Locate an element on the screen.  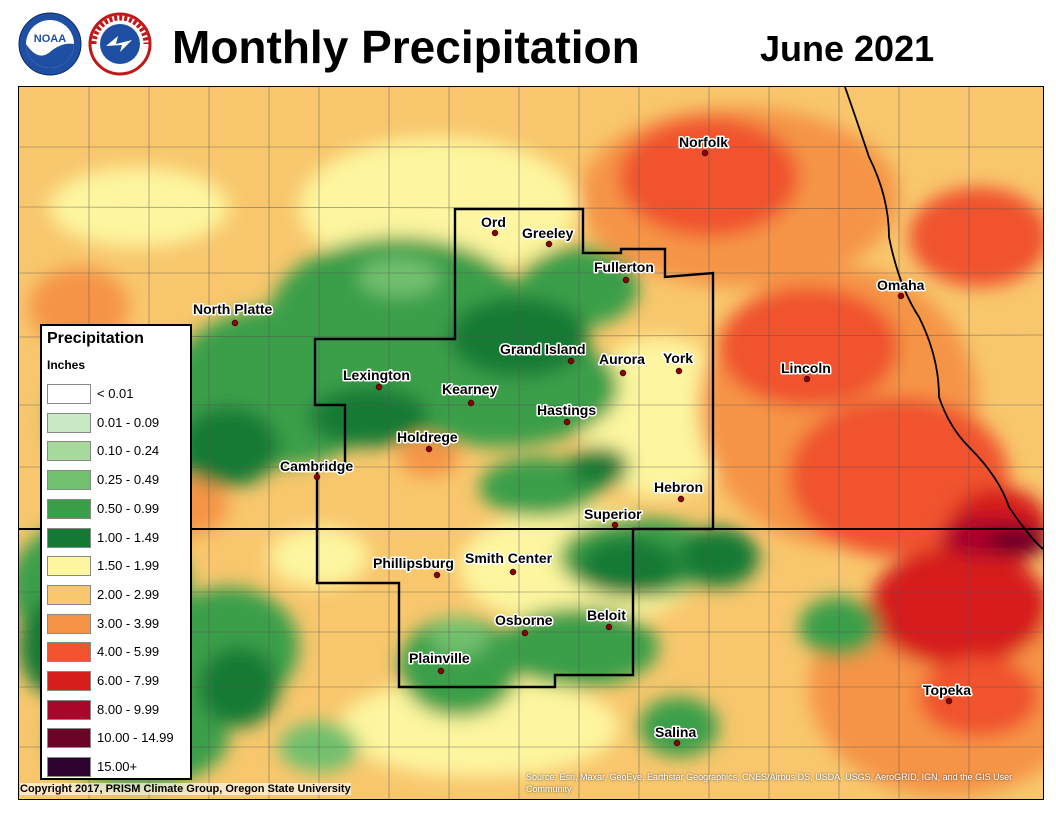
city-dot-greeley is located at coordinates (549, 244).